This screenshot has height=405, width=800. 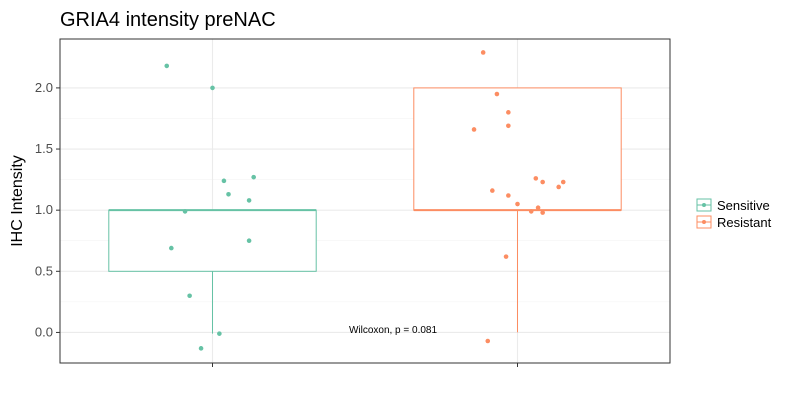 What do you see at coordinates (44, 331) in the screenshot?
I see `y-tick-label: 0.0` at bounding box center [44, 331].